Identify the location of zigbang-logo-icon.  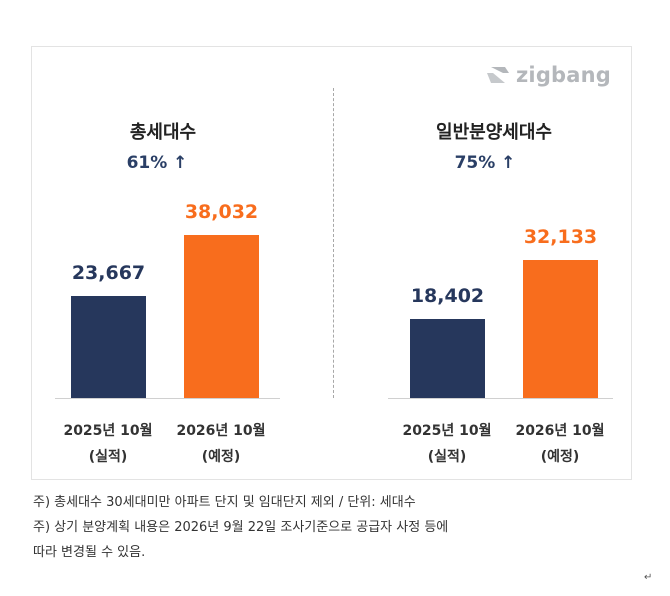
(498, 75).